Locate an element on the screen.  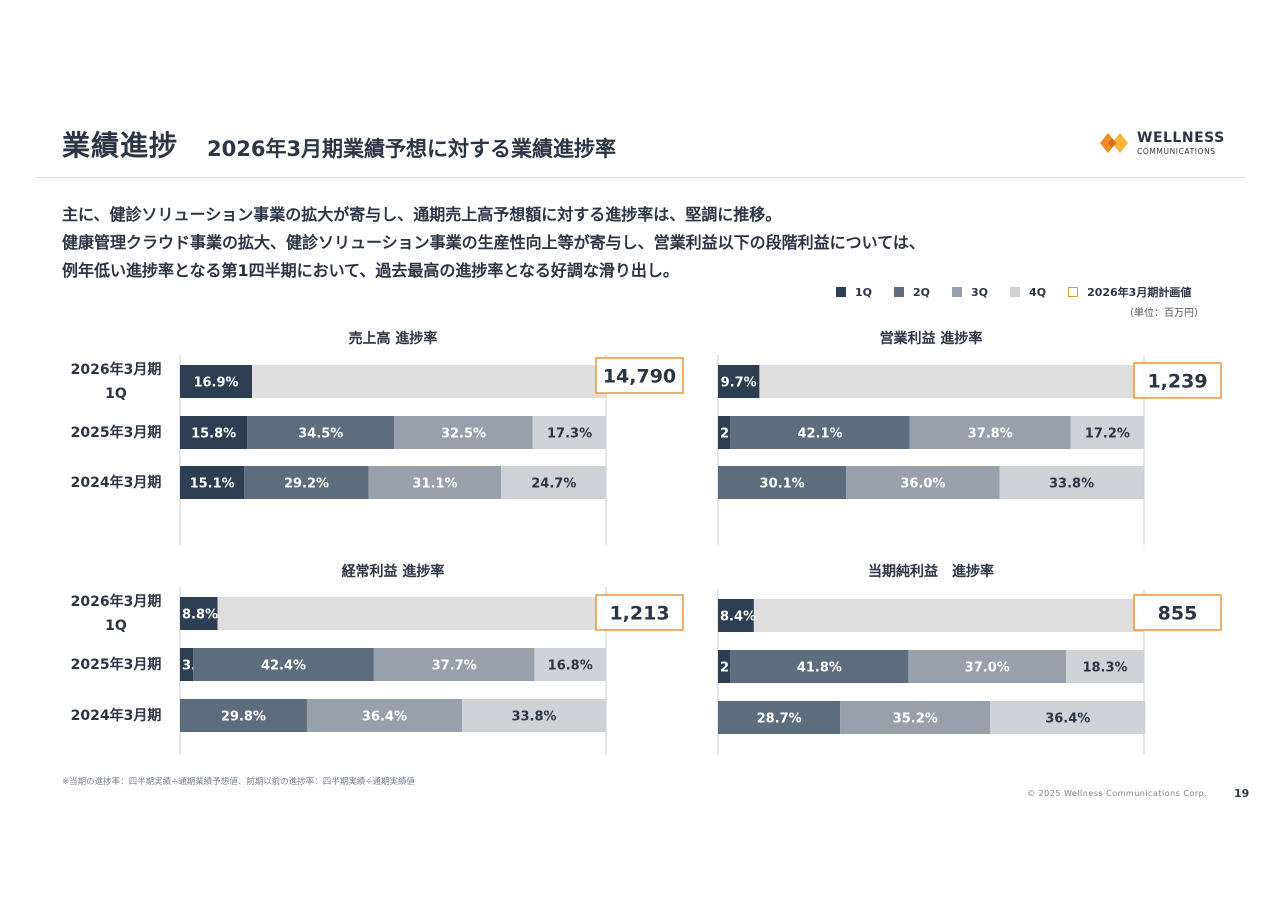
company-logo-icon is located at coordinates (1114, 143).